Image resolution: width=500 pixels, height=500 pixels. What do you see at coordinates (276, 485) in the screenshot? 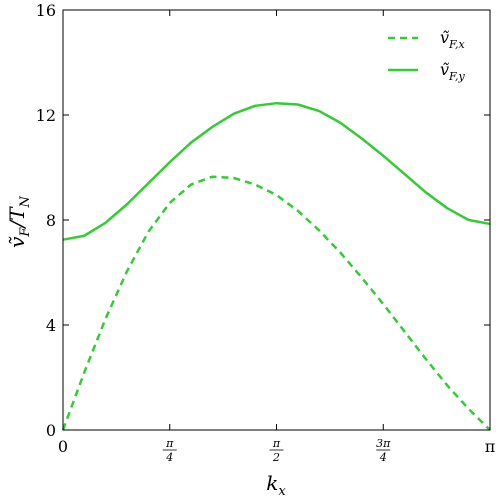
I see `x-axis-label: kx` at bounding box center [276, 485].